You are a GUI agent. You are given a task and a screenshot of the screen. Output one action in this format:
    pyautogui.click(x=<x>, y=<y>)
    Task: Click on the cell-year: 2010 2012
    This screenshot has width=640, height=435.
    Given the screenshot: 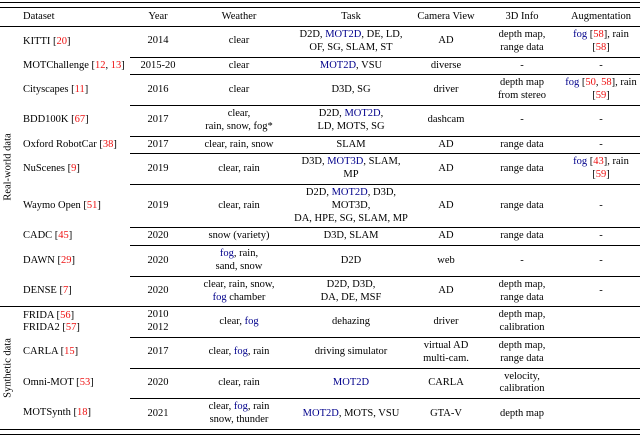 What is the action you would take?
    pyautogui.click(x=158, y=322)
    